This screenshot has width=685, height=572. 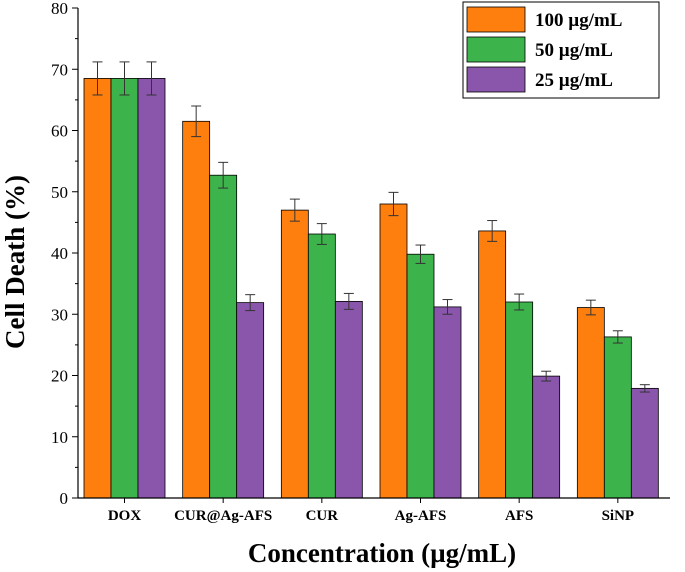 What do you see at coordinates (59, 192) in the screenshot?
I see `y-tick-label: 50` at bounding box center [59, 192].